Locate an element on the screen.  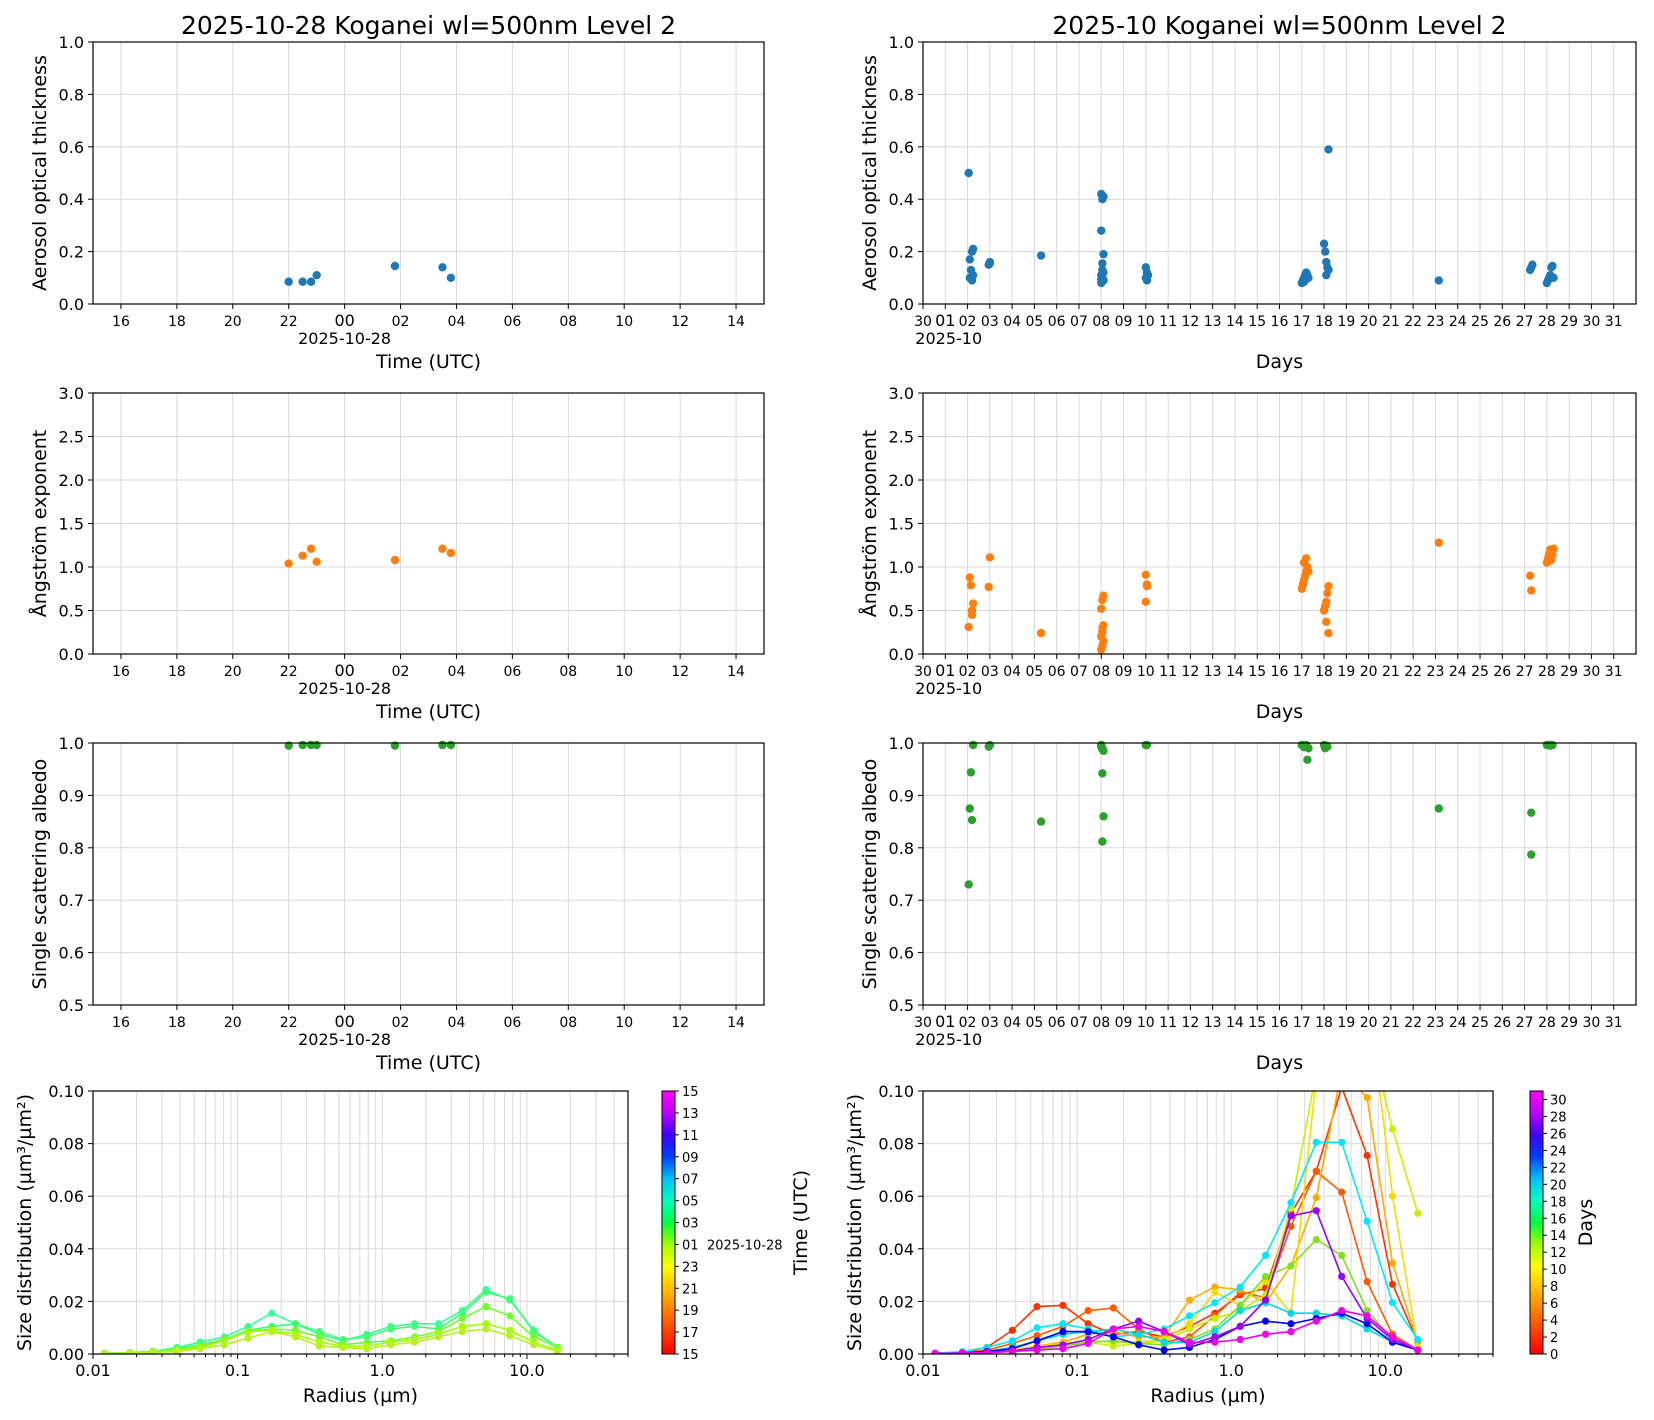
x-tick-label: 08 is located at coordinates (568, 1023).